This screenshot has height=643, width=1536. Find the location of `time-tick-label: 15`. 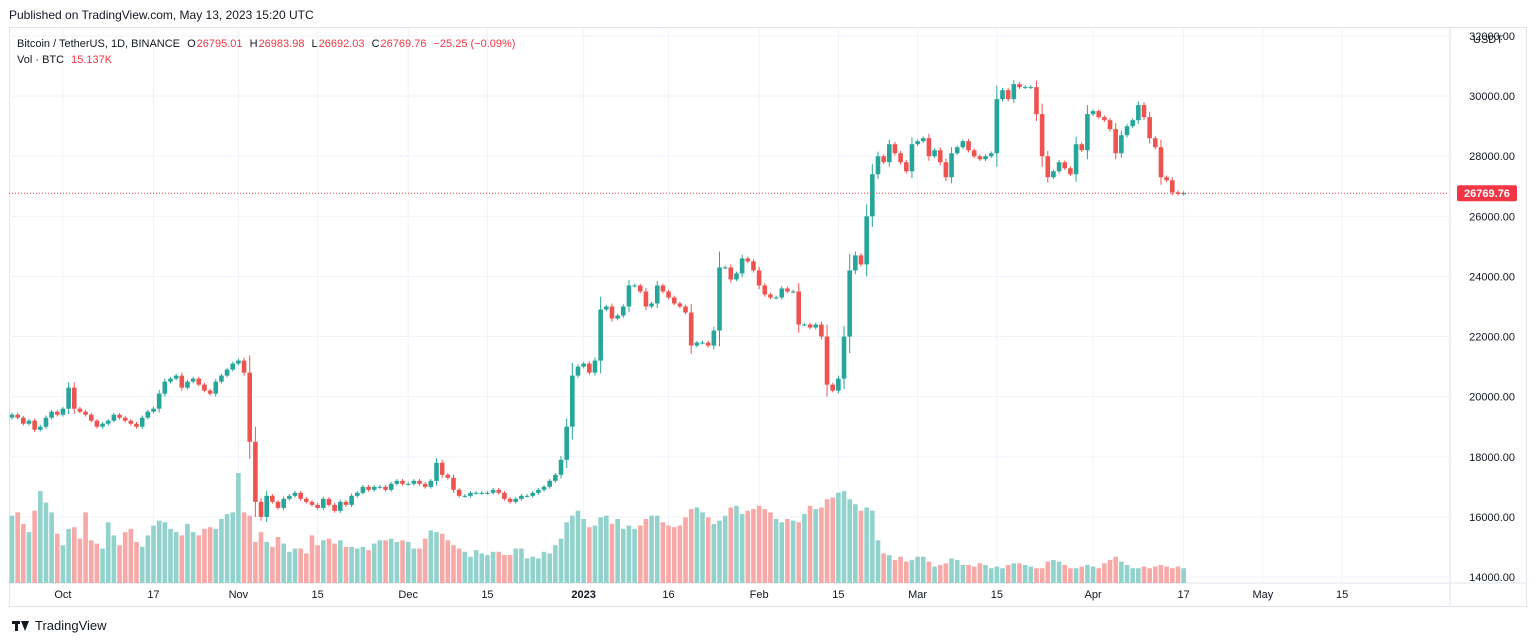

time-tick-label: 15 is located at coordinates (1342, 595).